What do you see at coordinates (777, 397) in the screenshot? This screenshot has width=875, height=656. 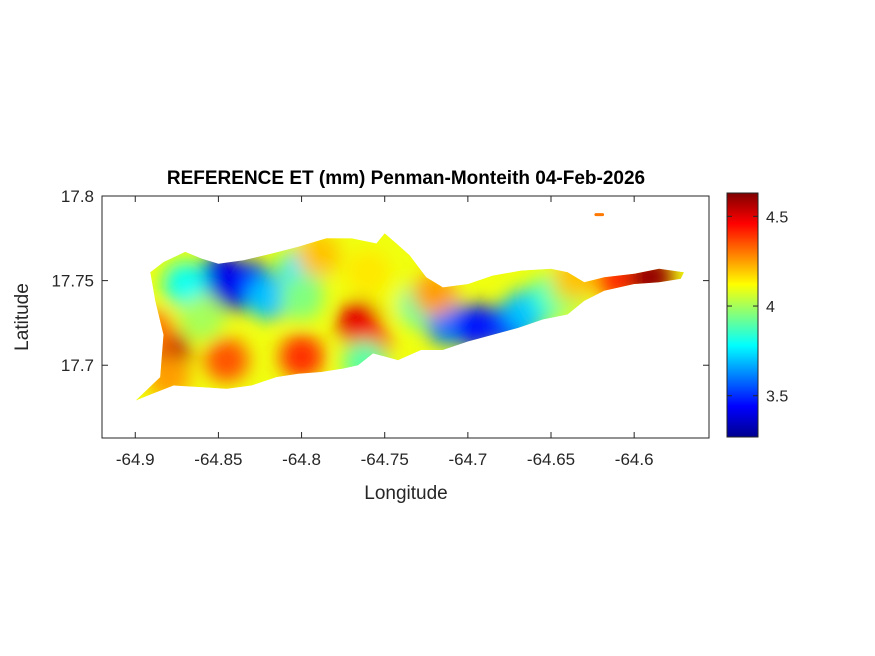 I see `colorbar-tick-label: 3.5` at bounding box center [777, 397].